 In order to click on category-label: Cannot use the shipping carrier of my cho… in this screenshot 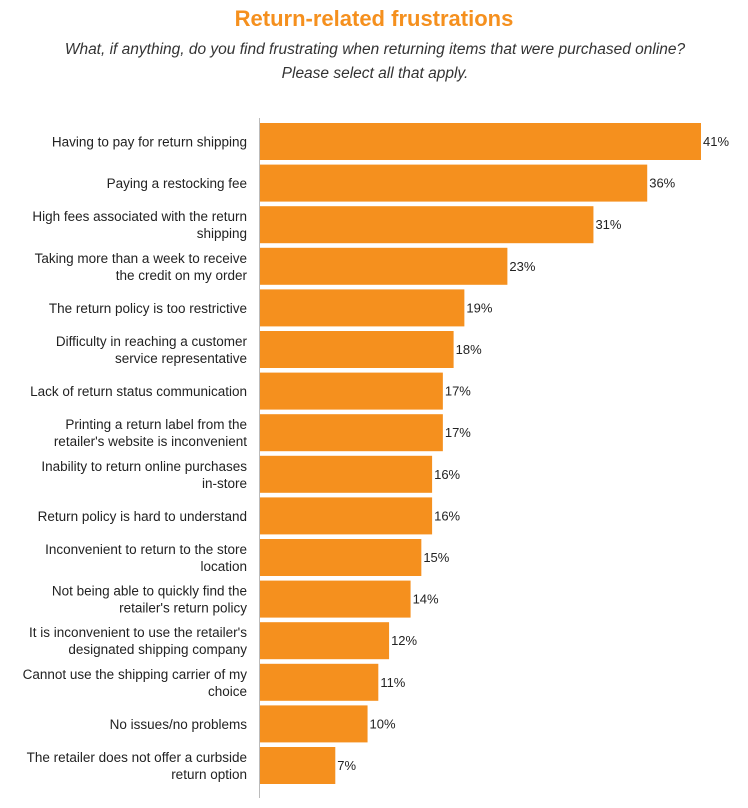, I will do `click(135, 683)`.